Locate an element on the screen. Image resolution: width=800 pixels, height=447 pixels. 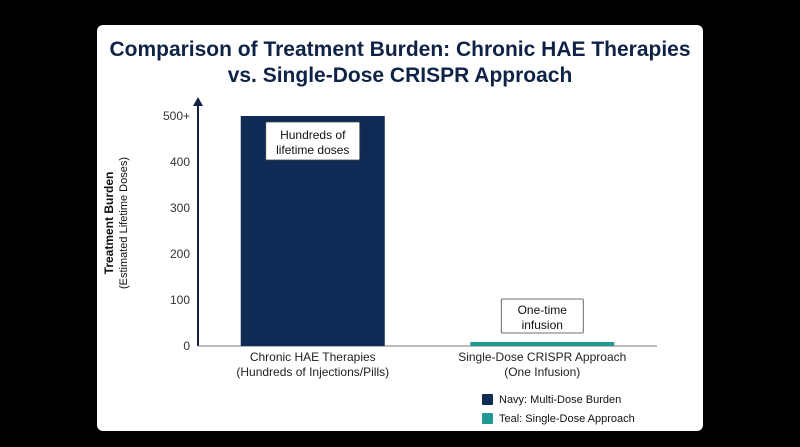
y-tick-label: 500+ is located at coordinates (176, 116).